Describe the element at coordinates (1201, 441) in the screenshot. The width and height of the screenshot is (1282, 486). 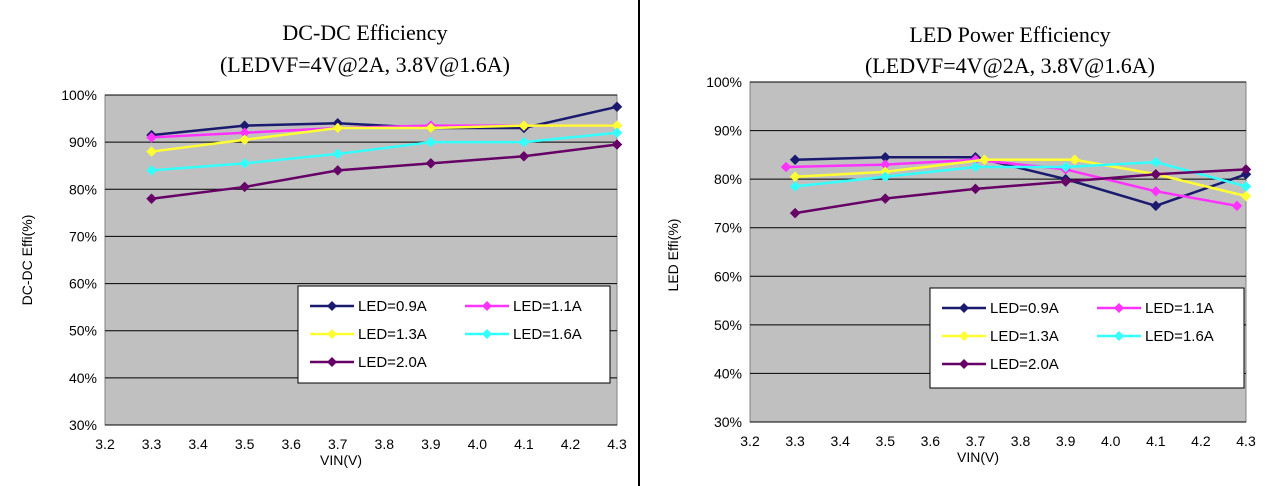
I see `x-tick-label: 4.2` at that location.